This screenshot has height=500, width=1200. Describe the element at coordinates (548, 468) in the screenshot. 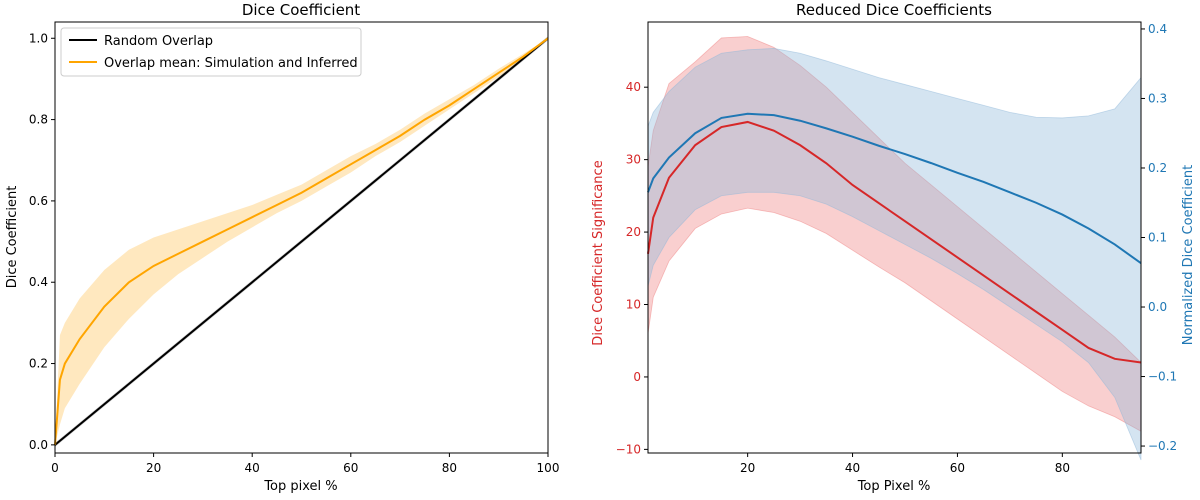

I see `x-tick-label: 100` at that location.